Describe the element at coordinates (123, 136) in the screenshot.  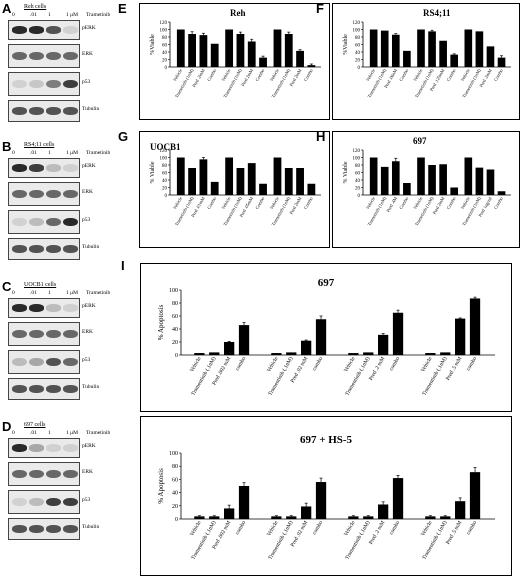
I see `panel-letter-g: G` at that location.